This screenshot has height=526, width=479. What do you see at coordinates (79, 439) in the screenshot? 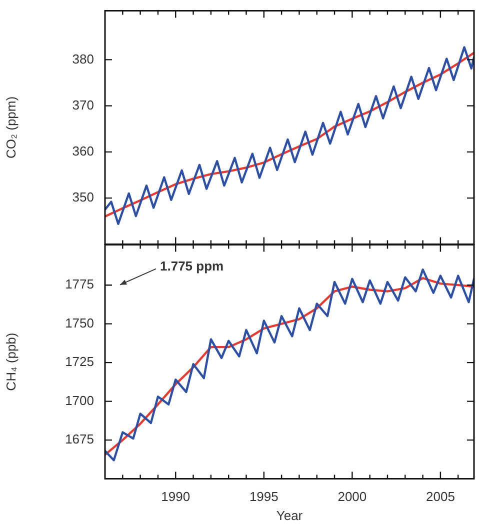
I see `y-tick-label: 1675` at bounding box center [79, 439].